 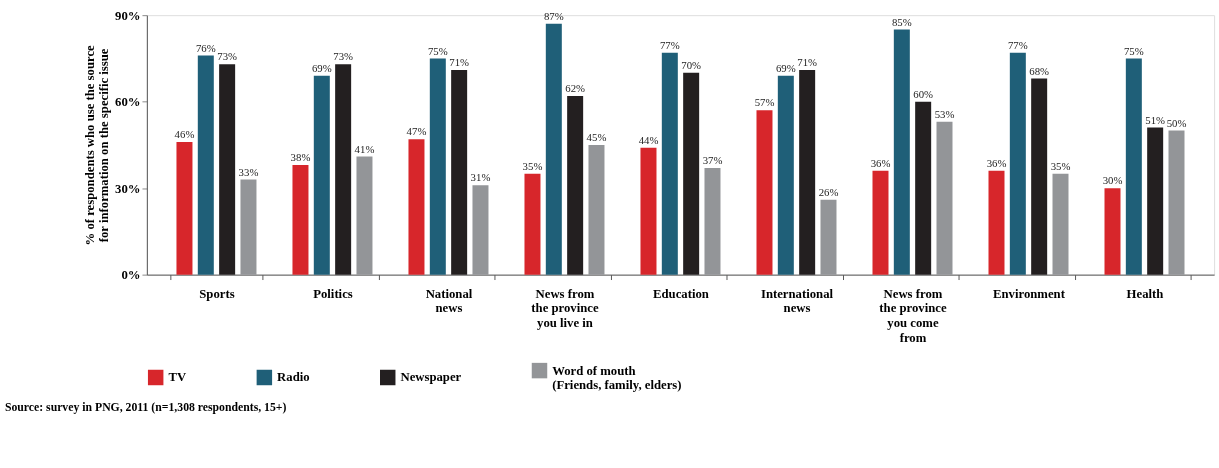 What do you see at coordinates (901, 21) in the screenshot?
I see `data-label: 85%` at bounding box center [901, 21].